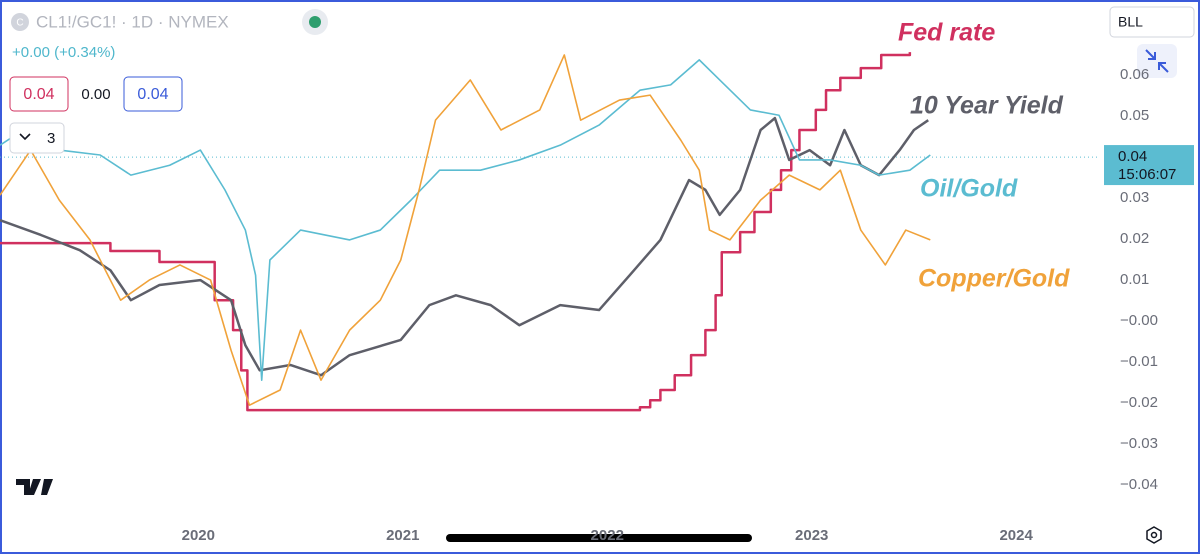 This screenshot has height=554, width=1200. Describe the element at coordinates (1139, 361) in the screenshot. I see `y-tick-label: −0.01` at that location.